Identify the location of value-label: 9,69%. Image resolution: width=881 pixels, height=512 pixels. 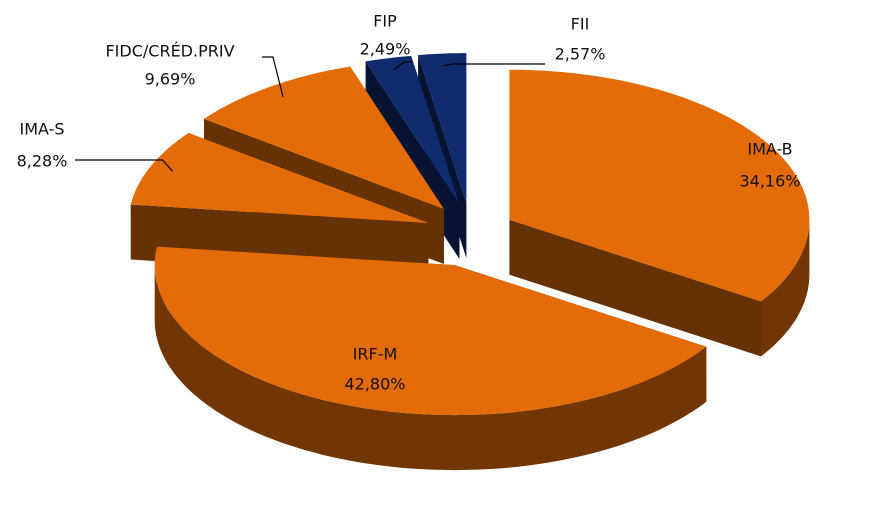
(170, 79).